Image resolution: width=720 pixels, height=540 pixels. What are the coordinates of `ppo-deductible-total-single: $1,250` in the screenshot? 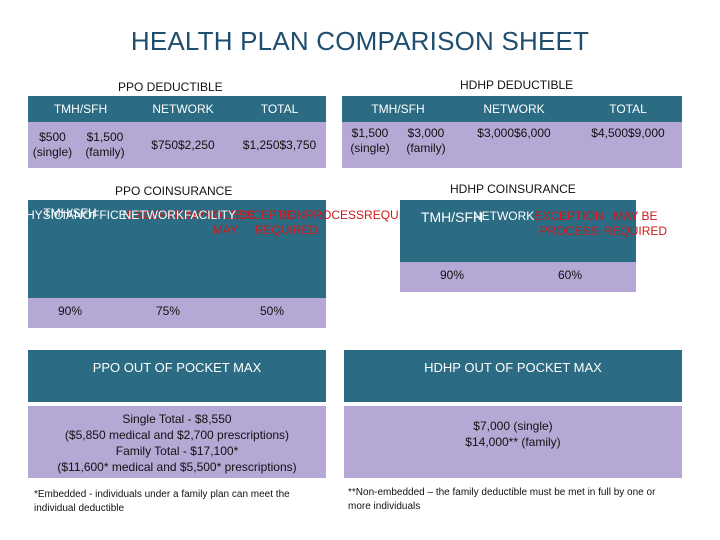 It's located at (261, 144).